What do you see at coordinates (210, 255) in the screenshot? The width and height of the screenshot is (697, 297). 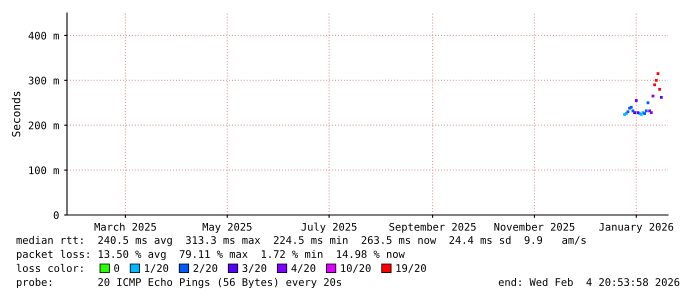 I see `text: packet loss: 13.50 % avg 79.11 % max 1.72 % min 14.98 % now` at bounding box center [210, 255].